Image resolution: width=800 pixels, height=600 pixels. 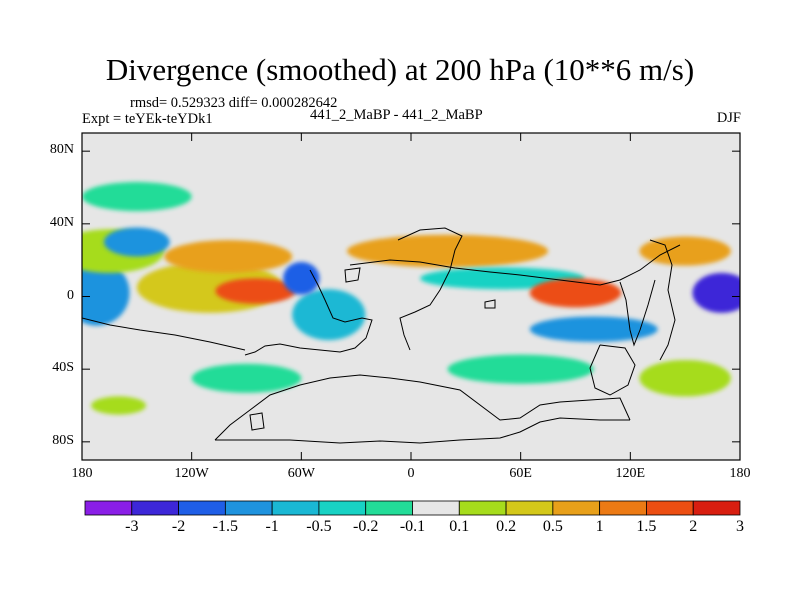 What do you see at coordinates (191, 473) in the screenshot?
I see `x-tick-label-1: 120W` at bounding box center [191, 473].